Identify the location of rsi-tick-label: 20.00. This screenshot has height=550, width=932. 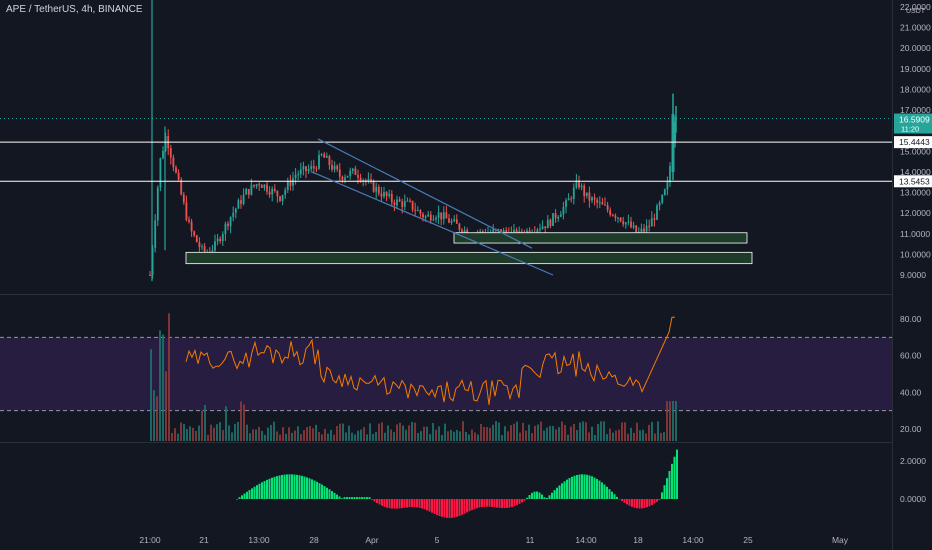
(911, 429).